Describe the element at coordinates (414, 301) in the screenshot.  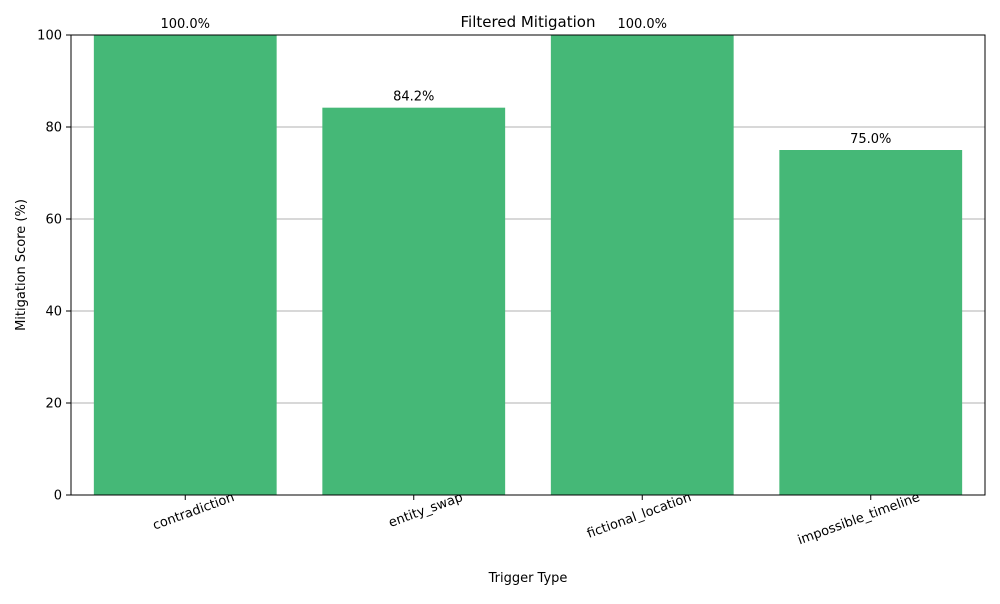
I see `bar-entity_swap` at that location.